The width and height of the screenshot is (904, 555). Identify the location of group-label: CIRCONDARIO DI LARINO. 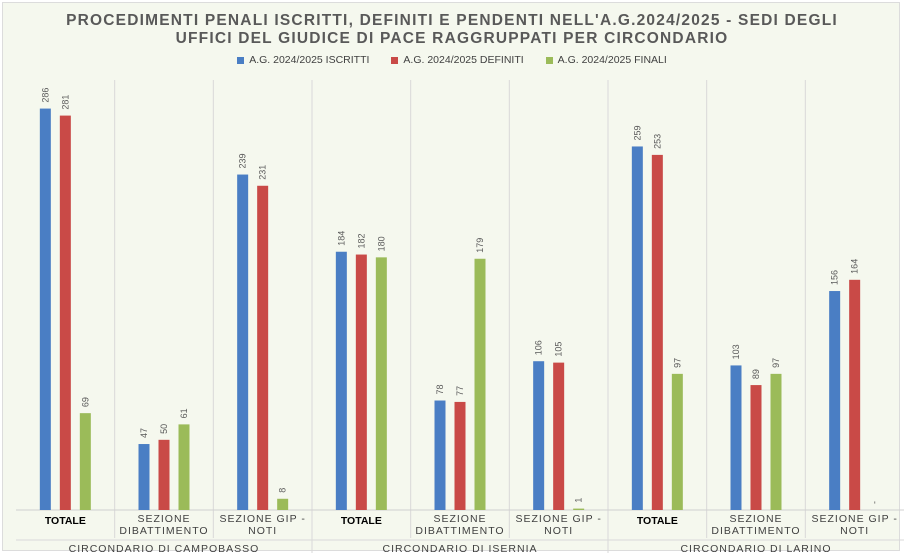
(755, 549).